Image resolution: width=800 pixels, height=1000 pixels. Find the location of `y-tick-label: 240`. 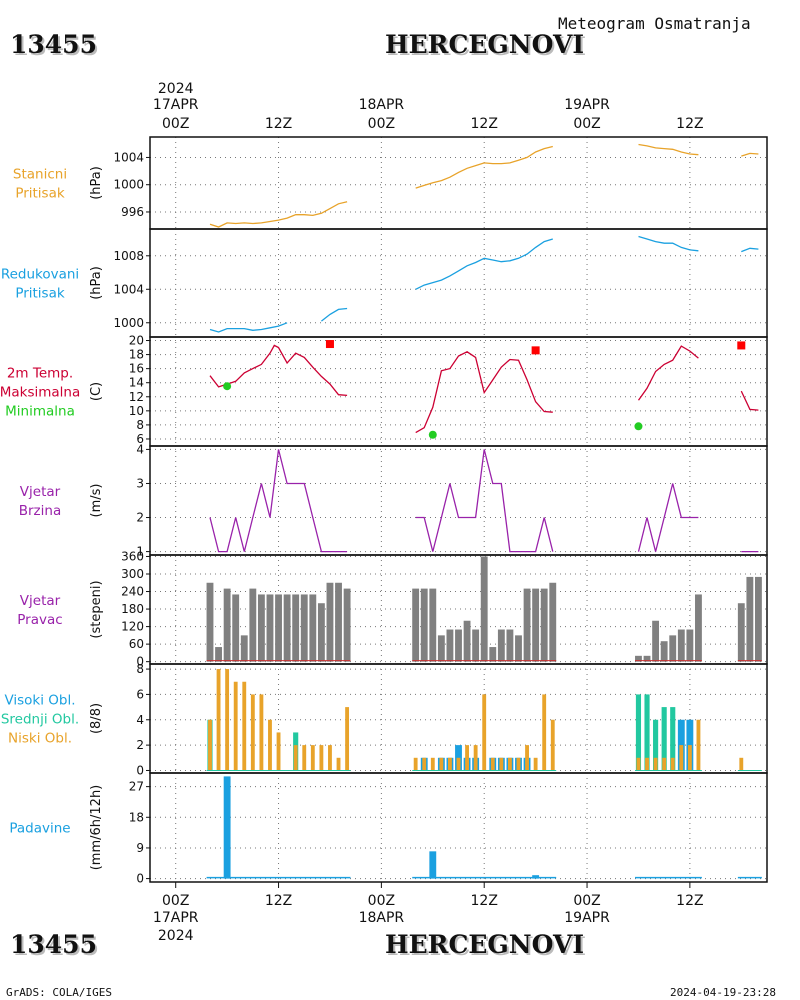

y-tick-label: 240 is located at coordinates (132, 592).